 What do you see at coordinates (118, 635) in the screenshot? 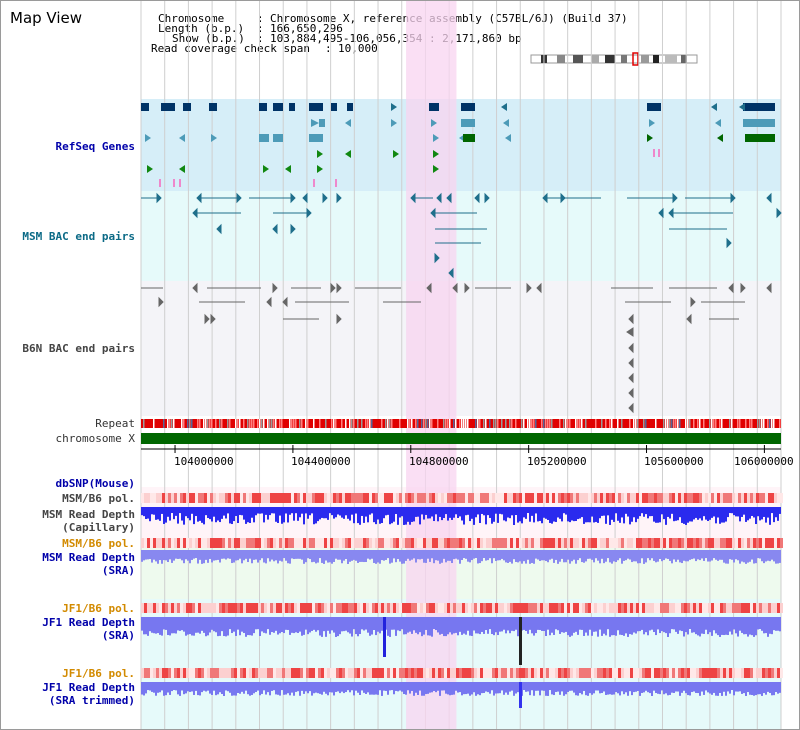
I see `label-jf1-depth-sub: (SRA)` at bounding box center [118, 635].